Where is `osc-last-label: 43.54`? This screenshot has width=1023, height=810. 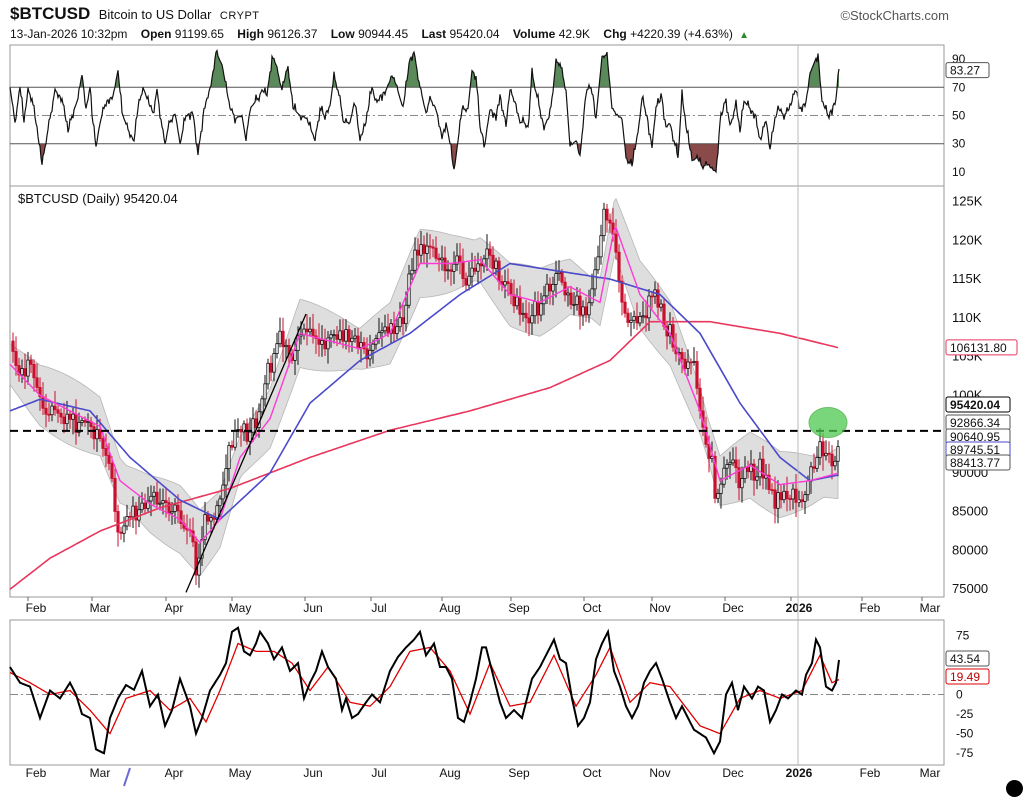 osc-last-label: 43.54 is located at coordinates (965, 659).